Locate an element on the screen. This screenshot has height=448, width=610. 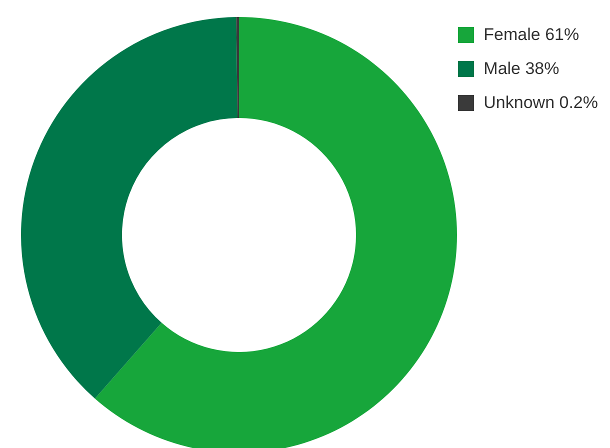
legend-label: Male 38% is located at coordinates (522, 69).